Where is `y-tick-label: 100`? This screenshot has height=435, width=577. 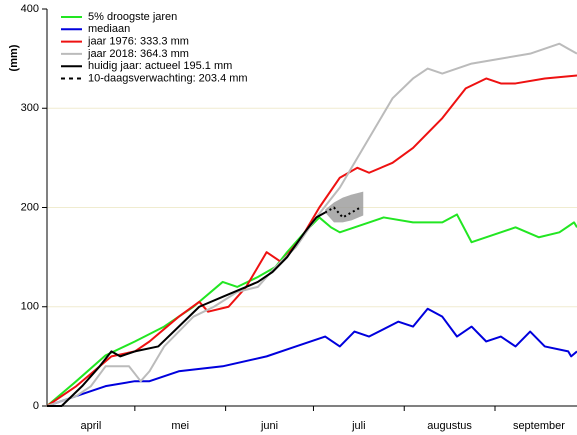 y-tick-label: 100 is located at coordinates (30, 307).